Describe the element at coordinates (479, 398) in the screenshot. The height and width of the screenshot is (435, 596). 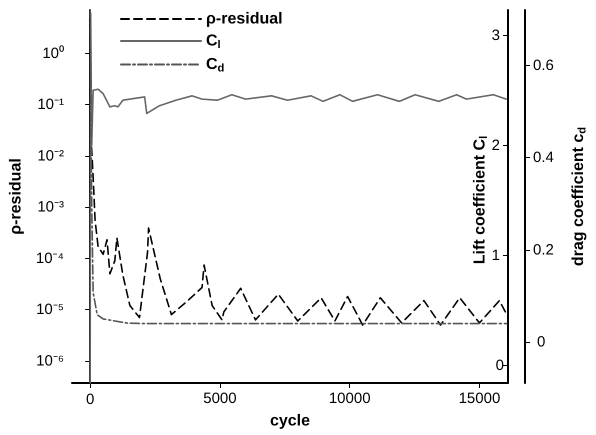
I see `x-tick-label: 15000` at that location.